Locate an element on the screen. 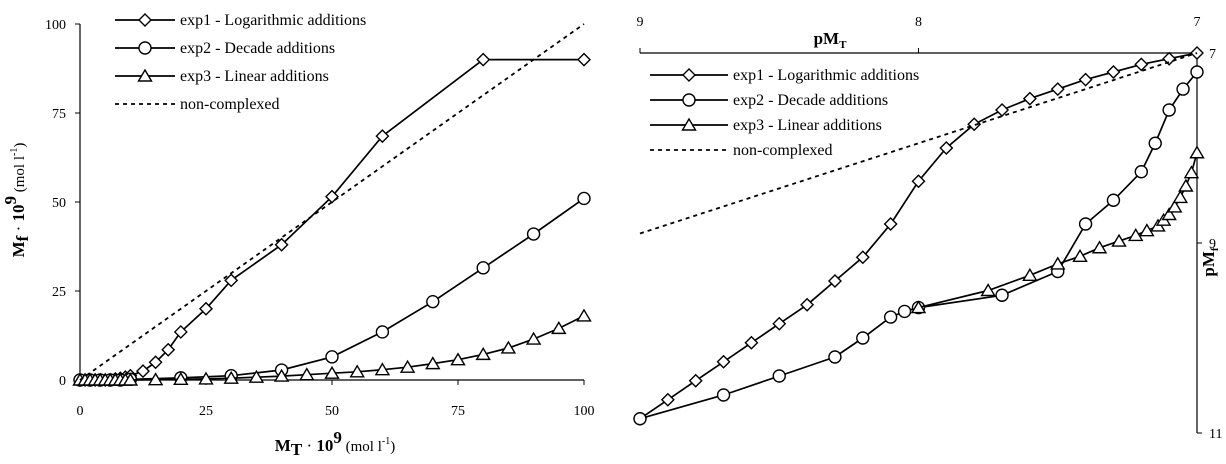 This screenshot has width=1226, height=464. right-x-tick-label-7: 7 is located at coordinates (1197, 22).